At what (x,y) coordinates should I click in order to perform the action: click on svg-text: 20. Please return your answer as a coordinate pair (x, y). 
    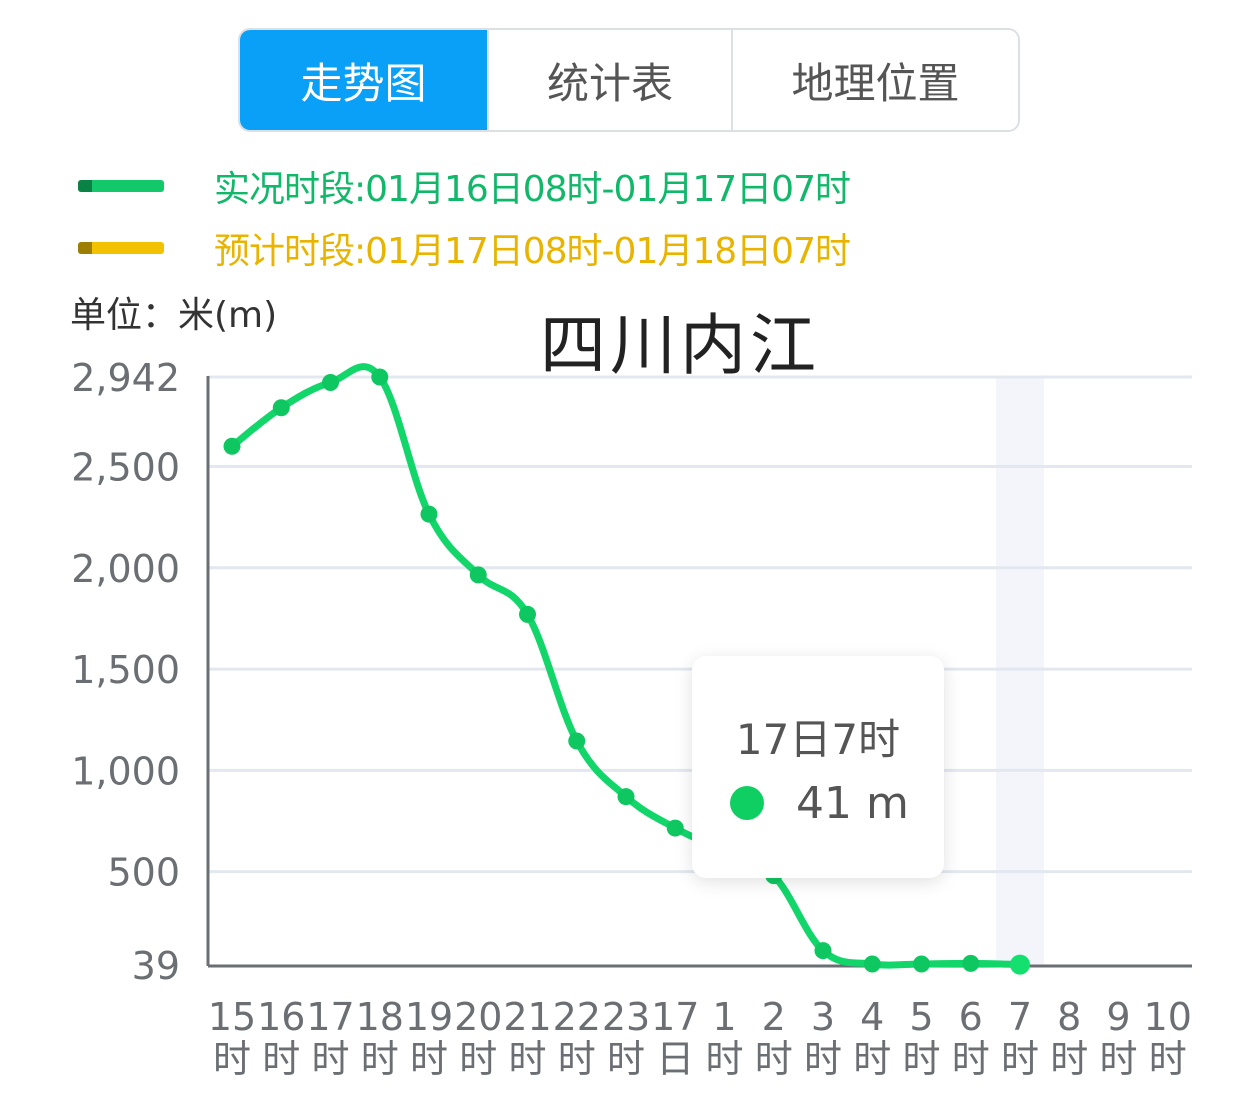
    Looking at the image, I should click on (478, 1017).